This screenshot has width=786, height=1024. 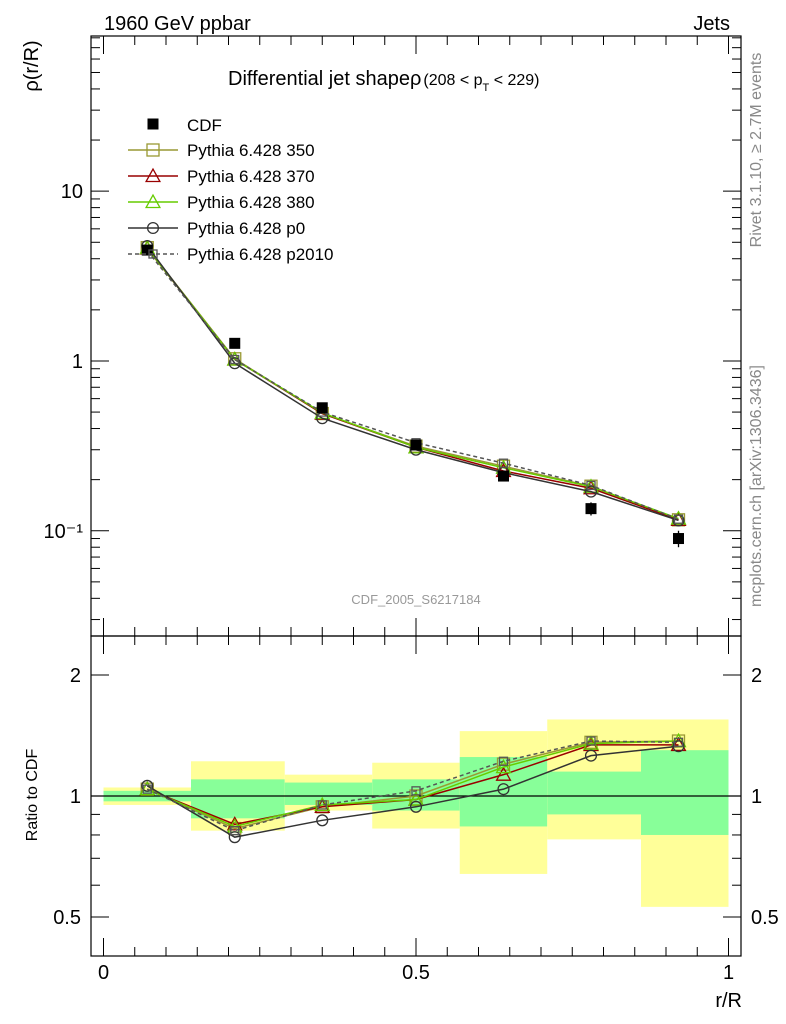 I want to click on mcplots-label: mcplots.cern.ch [arXiv:1306.3436], so click(x=756, y=486).